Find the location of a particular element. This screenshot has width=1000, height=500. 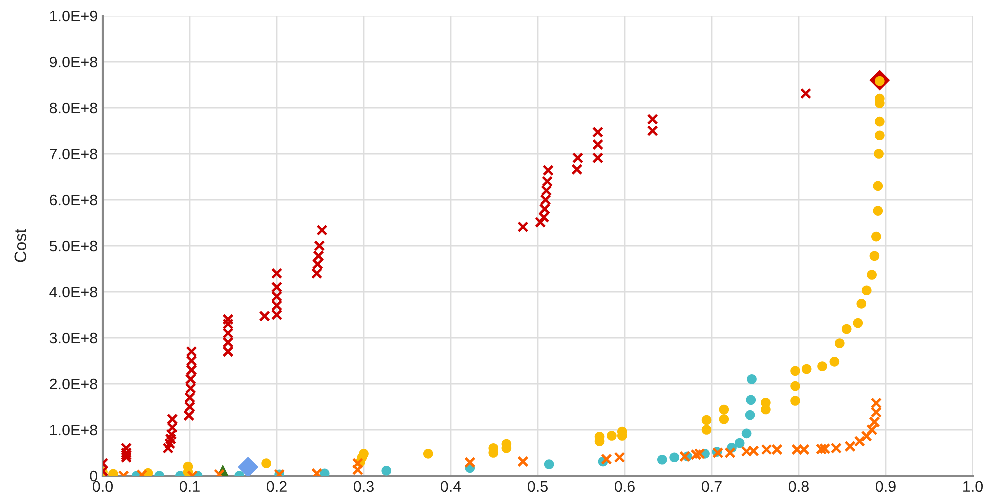

x-tick-label: 0.7 is located at coordinates (712, 486).